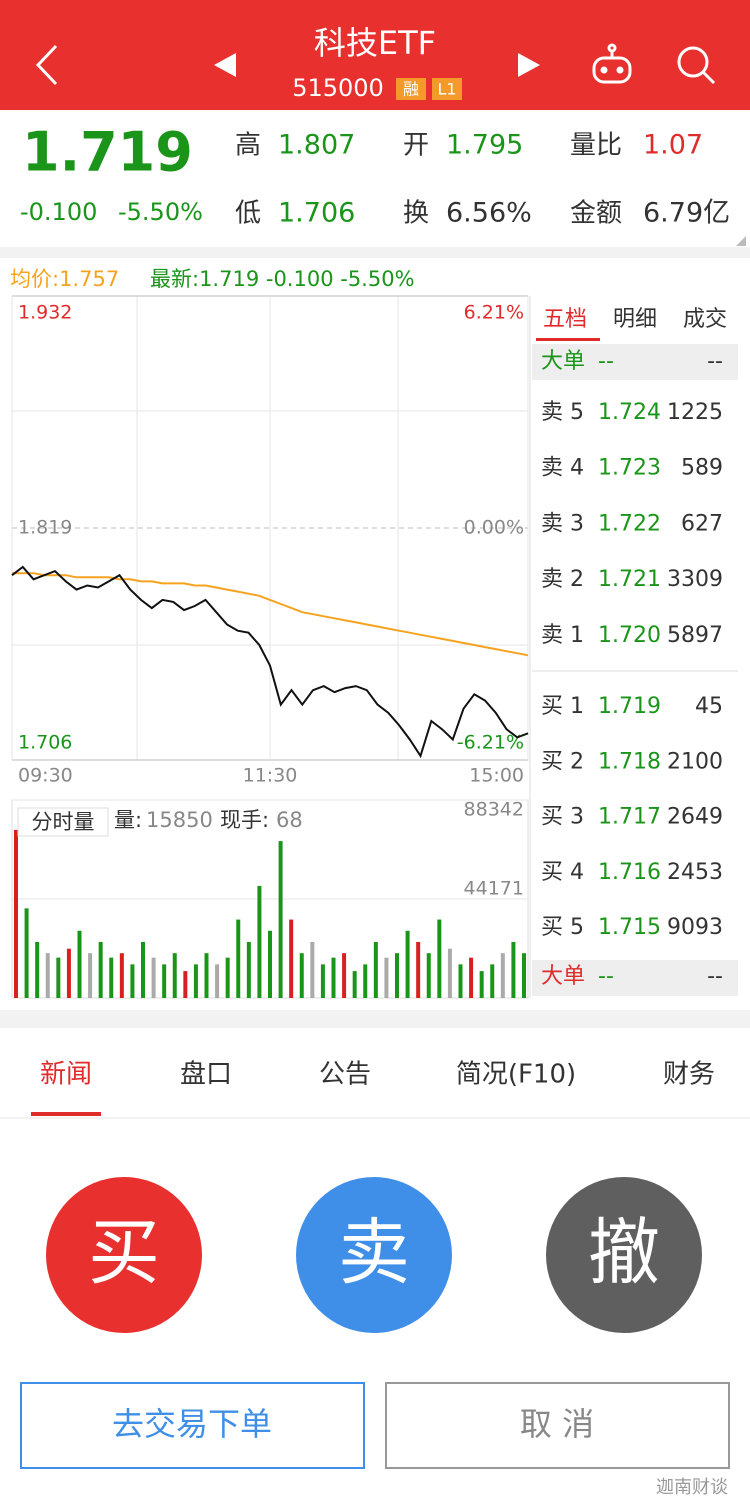 The height and width of the screenshot is (1511, 750). I want to click on book-label: 卖 5, so click(562, 412).